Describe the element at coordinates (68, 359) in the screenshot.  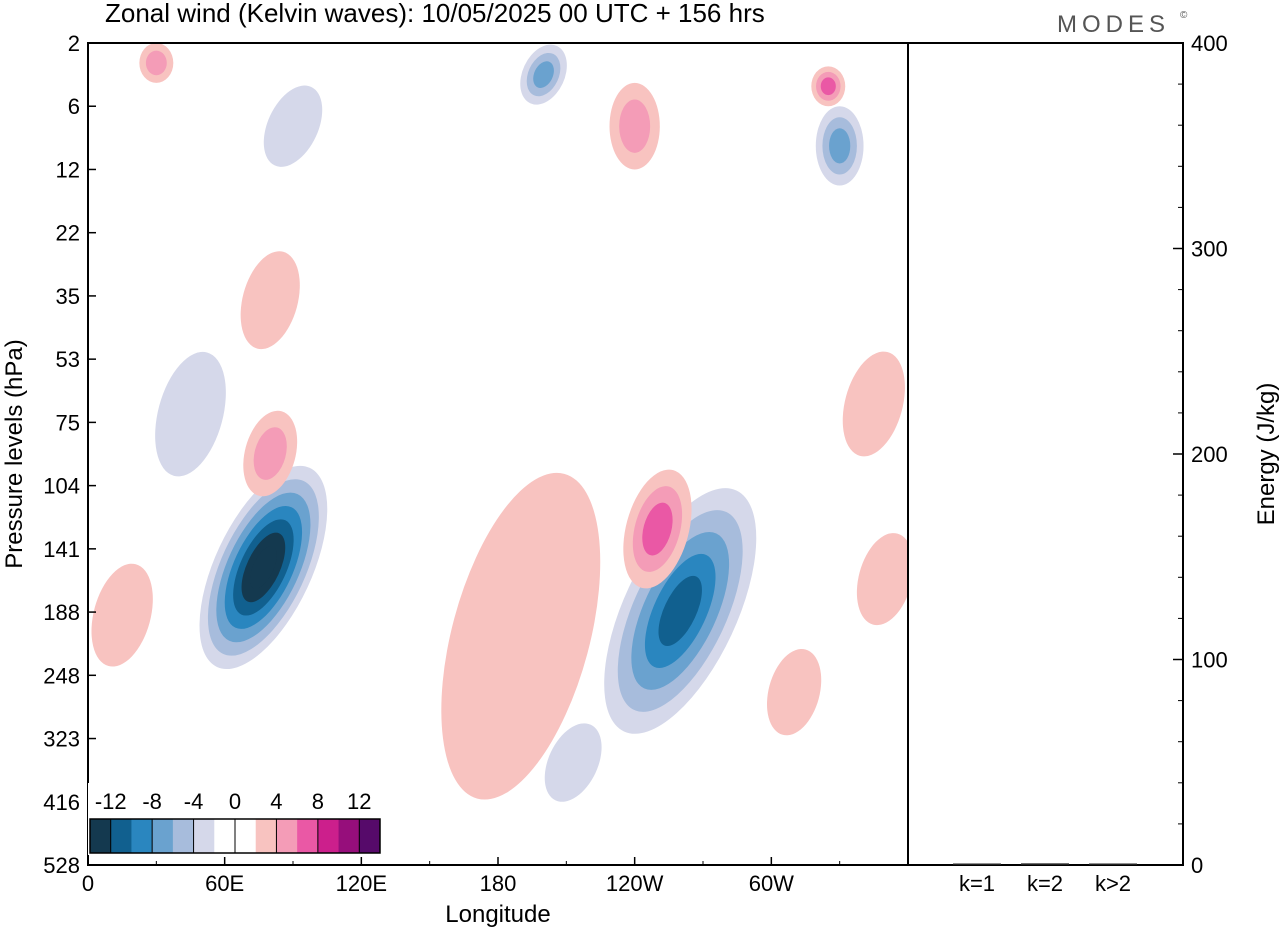
I see `y-tick-label: 53` at that location.